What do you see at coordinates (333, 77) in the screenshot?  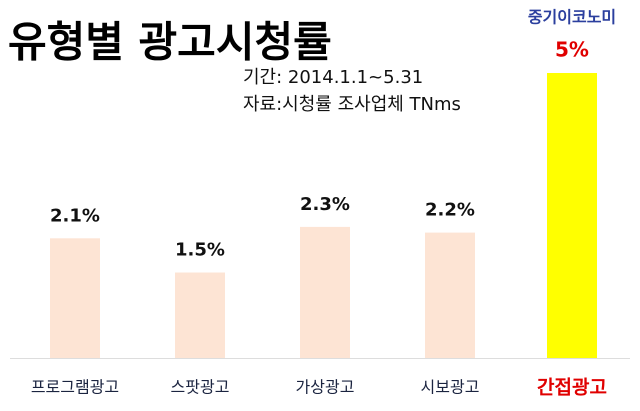 I see `subtitle: 기간: 2014.1.1~5.31` at bounding box center [333, 77].